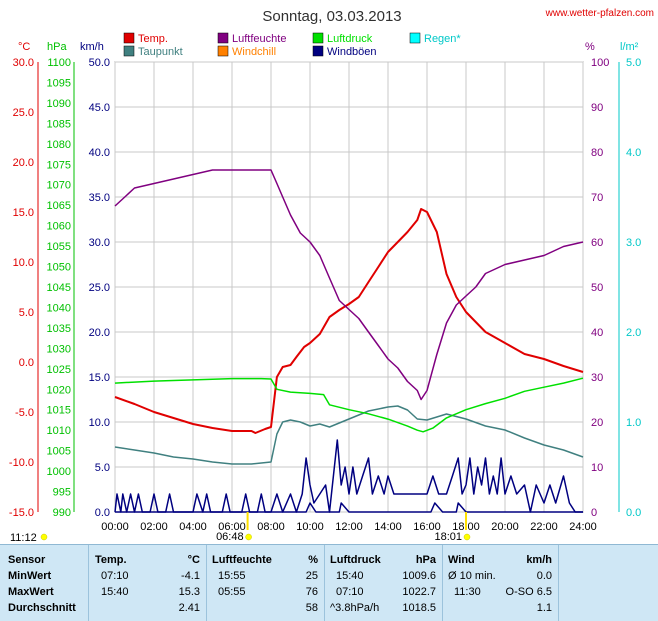 The image size is (658, 621). What do you see at coordinates (265, 583) in the screenshot?
I see `col-humidity` at bounding box center [265, 583].